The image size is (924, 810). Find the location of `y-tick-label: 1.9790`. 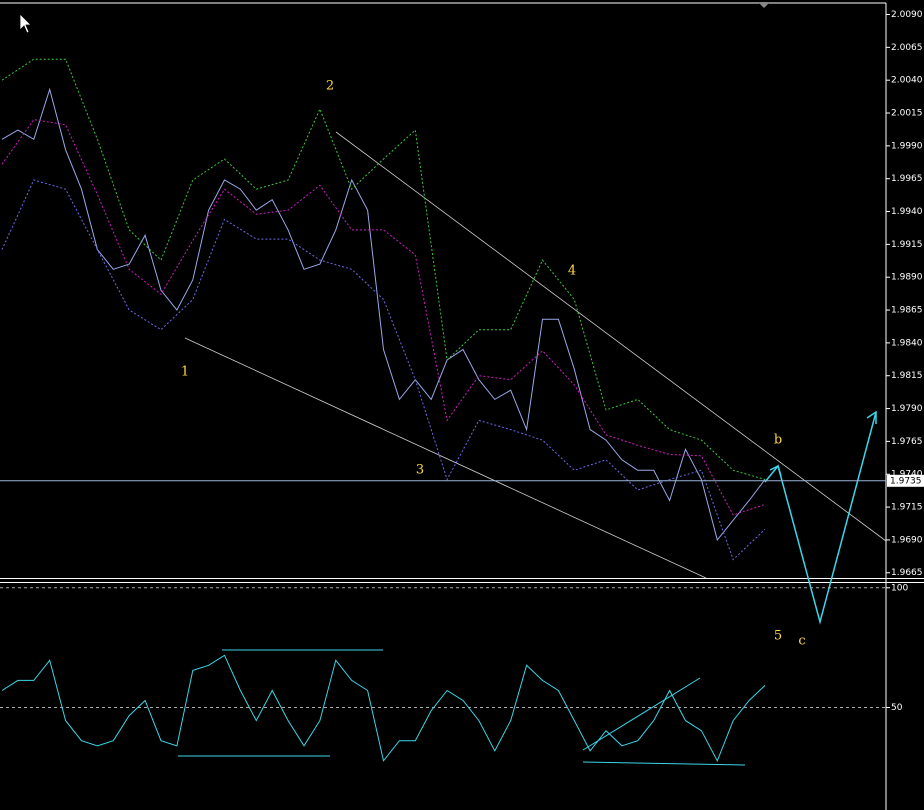

y-tick-label: 1.9790 is located at coordinates (907, 409).